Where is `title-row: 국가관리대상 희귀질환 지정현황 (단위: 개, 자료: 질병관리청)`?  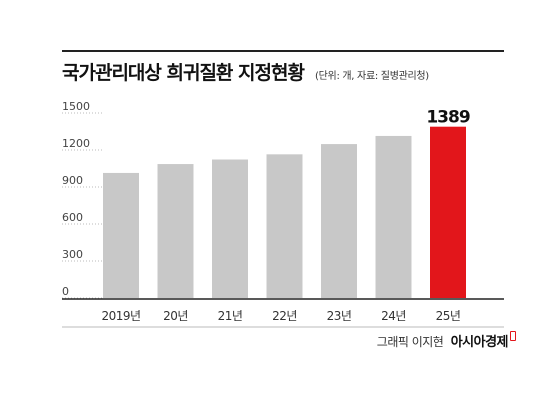
title-row: 국가관리대상 희귀질환 지정현황 (단위: 개, 자료: 질병관리청) is located at coordinates (245, 71).